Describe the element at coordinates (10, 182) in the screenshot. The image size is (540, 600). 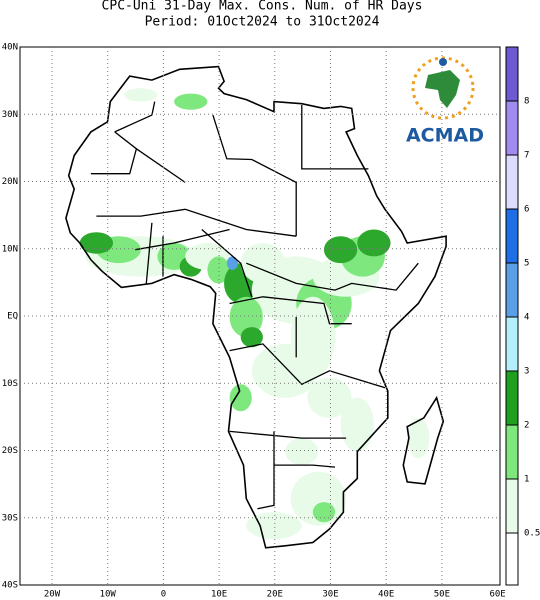
I see `lat-label: 20N` at that location.